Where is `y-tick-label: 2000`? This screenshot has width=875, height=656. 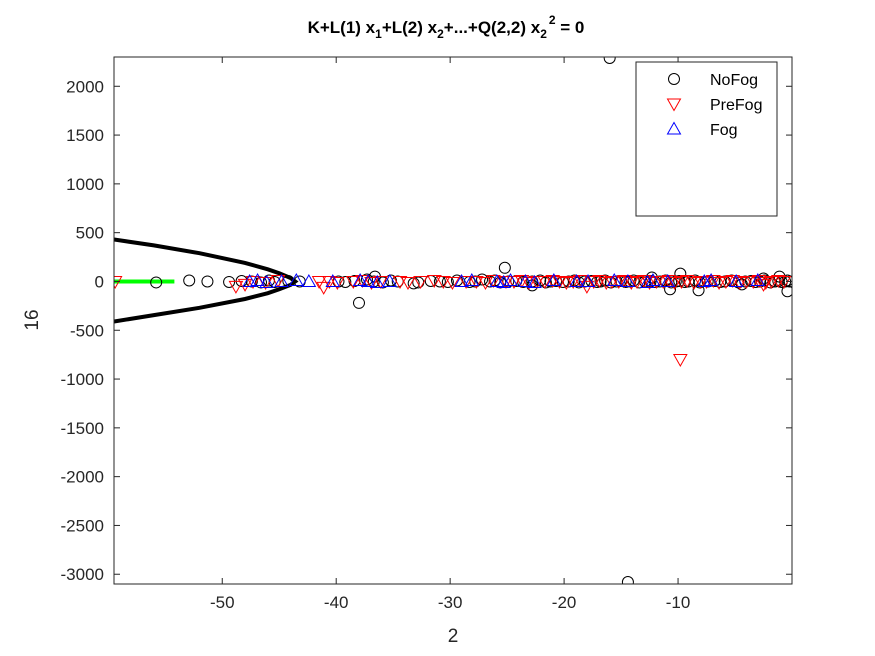 y-tick-label: 2000 is located at coordinates (85, 86).